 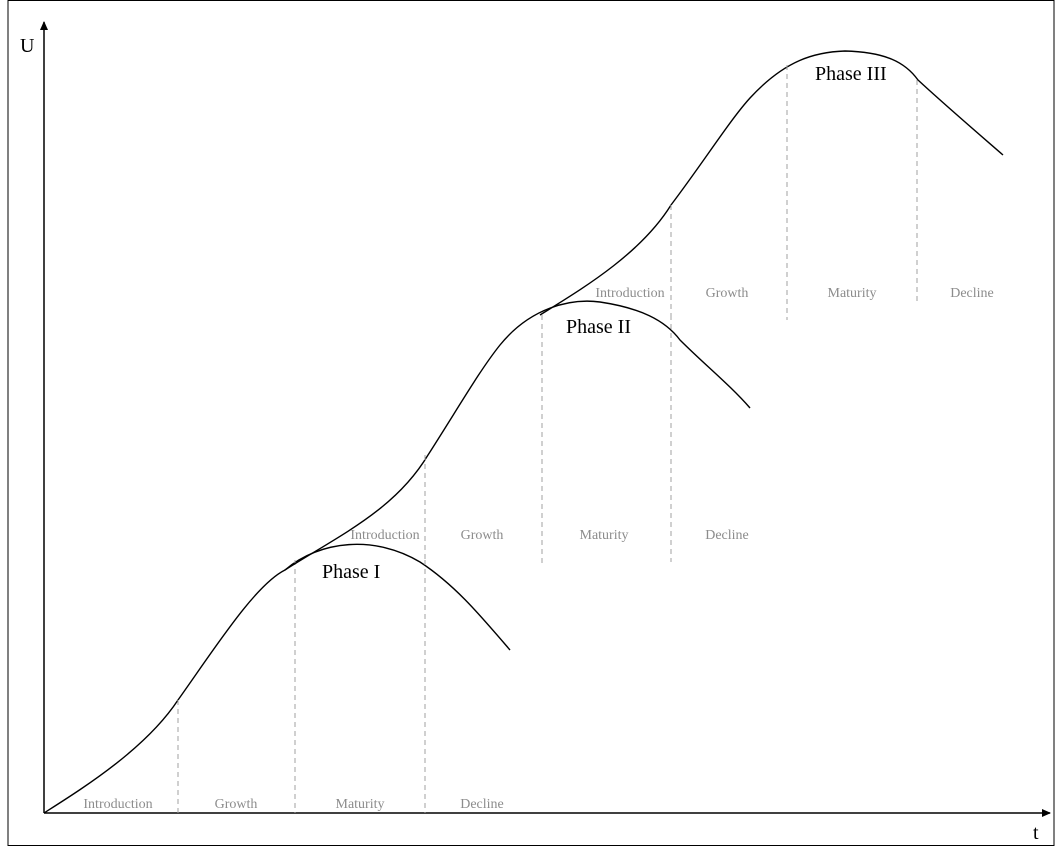 What do you see at coordinates (604, 535) in the screenshot?
I see `phase-2-stage-maturity: Maturity` at bounding box center [604, 535].